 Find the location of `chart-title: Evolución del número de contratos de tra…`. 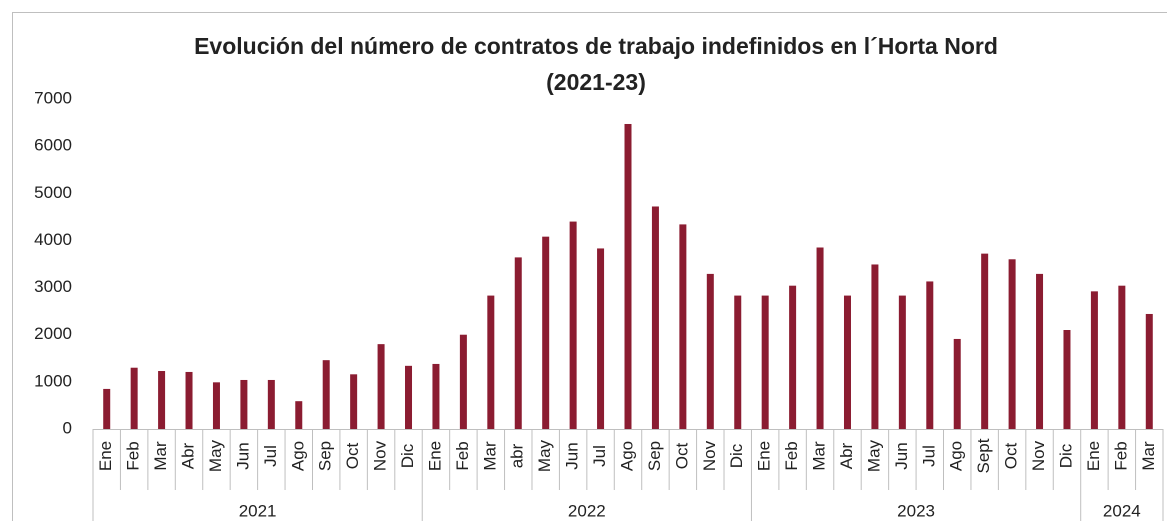

chart-title: Evolución del número de contratos de tra… is located at coordinates (596, 46).